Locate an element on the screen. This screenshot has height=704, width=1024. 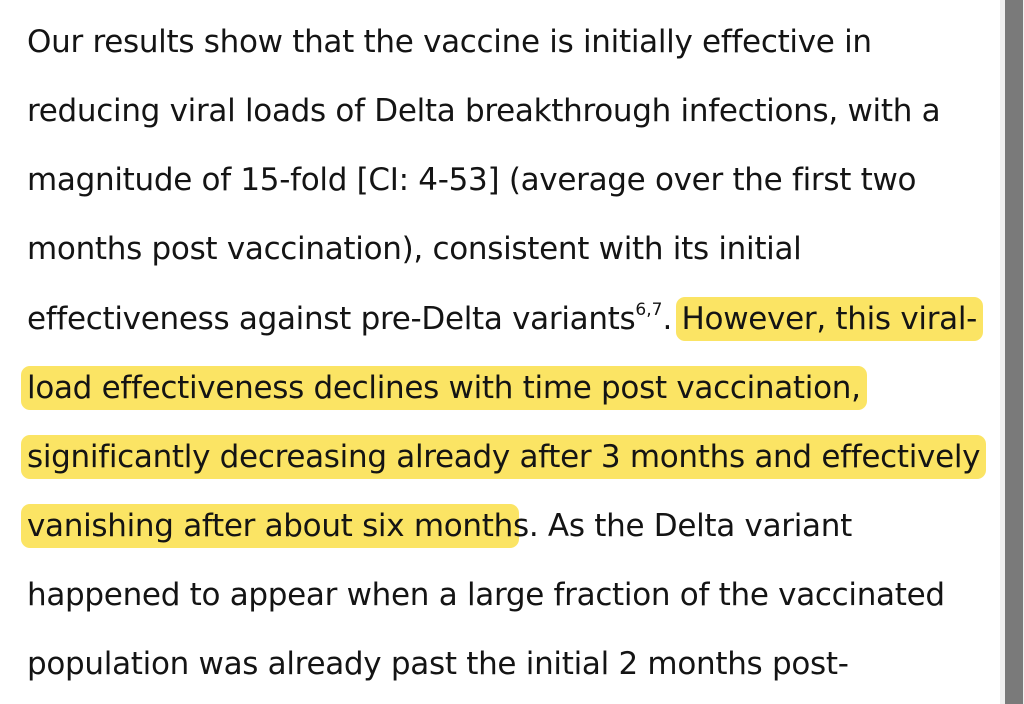
line-text: . is located at coordinates (672, 319).